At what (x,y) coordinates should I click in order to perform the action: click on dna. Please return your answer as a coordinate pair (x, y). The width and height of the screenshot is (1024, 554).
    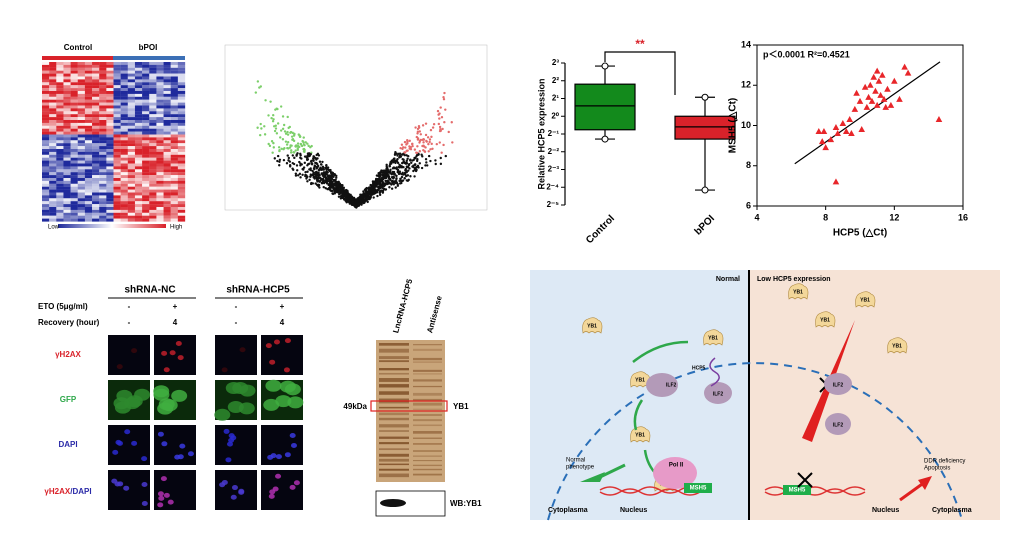
    Looking at the image, I should click on (650, 492).